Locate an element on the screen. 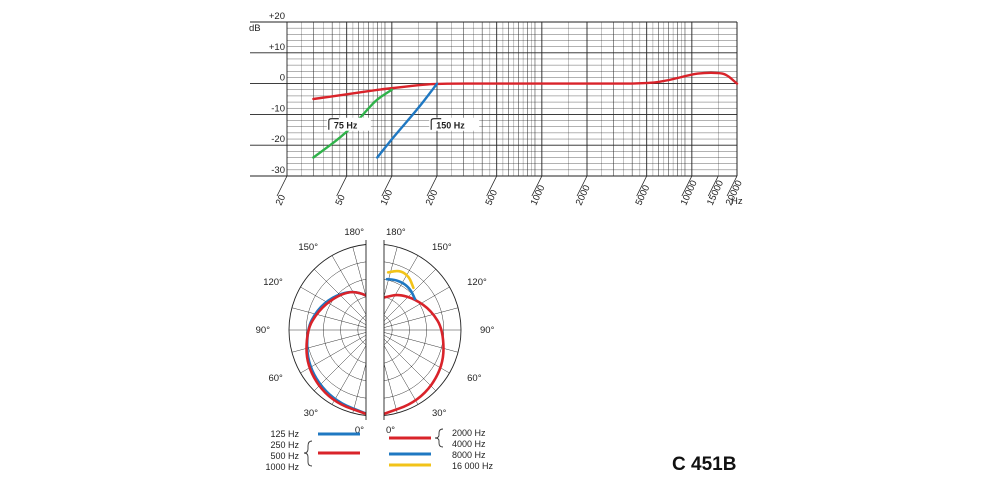 The image size is (1000, 500). fr-annotation-label: 150 Hz is located at coordinates (450, 126).